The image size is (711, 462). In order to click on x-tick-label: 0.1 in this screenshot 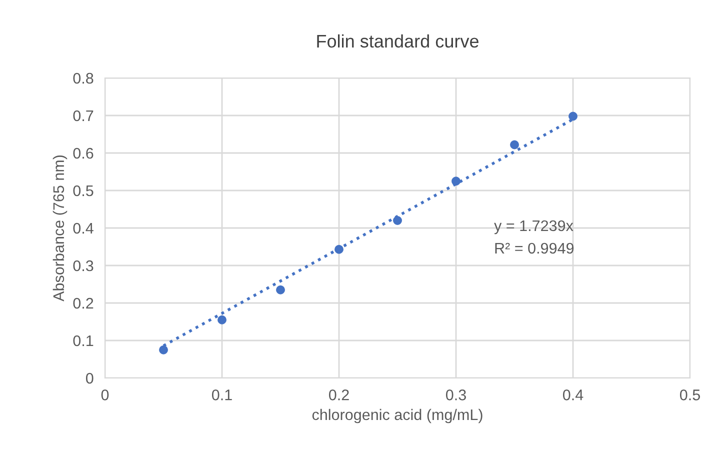, I will do `click(222, 395)`.